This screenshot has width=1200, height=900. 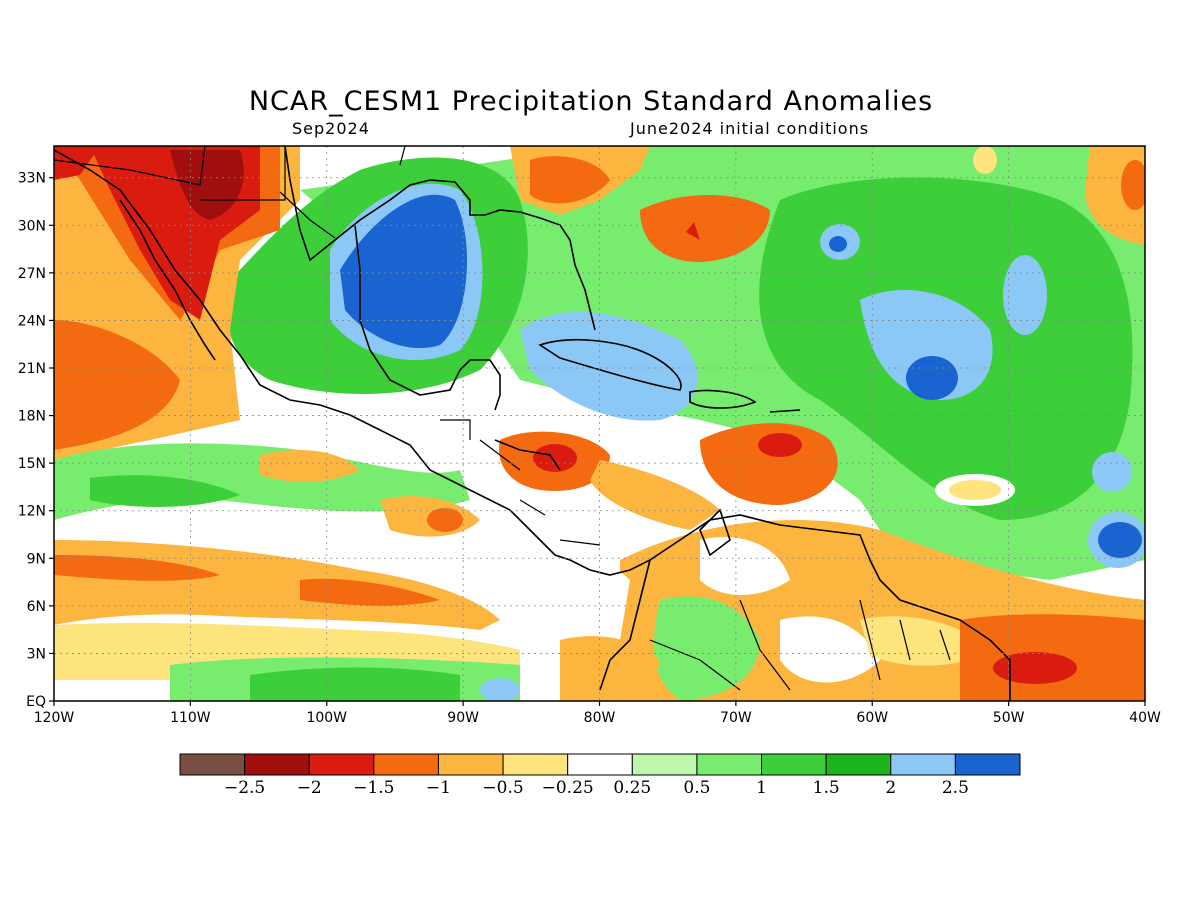 I want to click on colorbar-label: −1.5, so click(x=373, y=788).